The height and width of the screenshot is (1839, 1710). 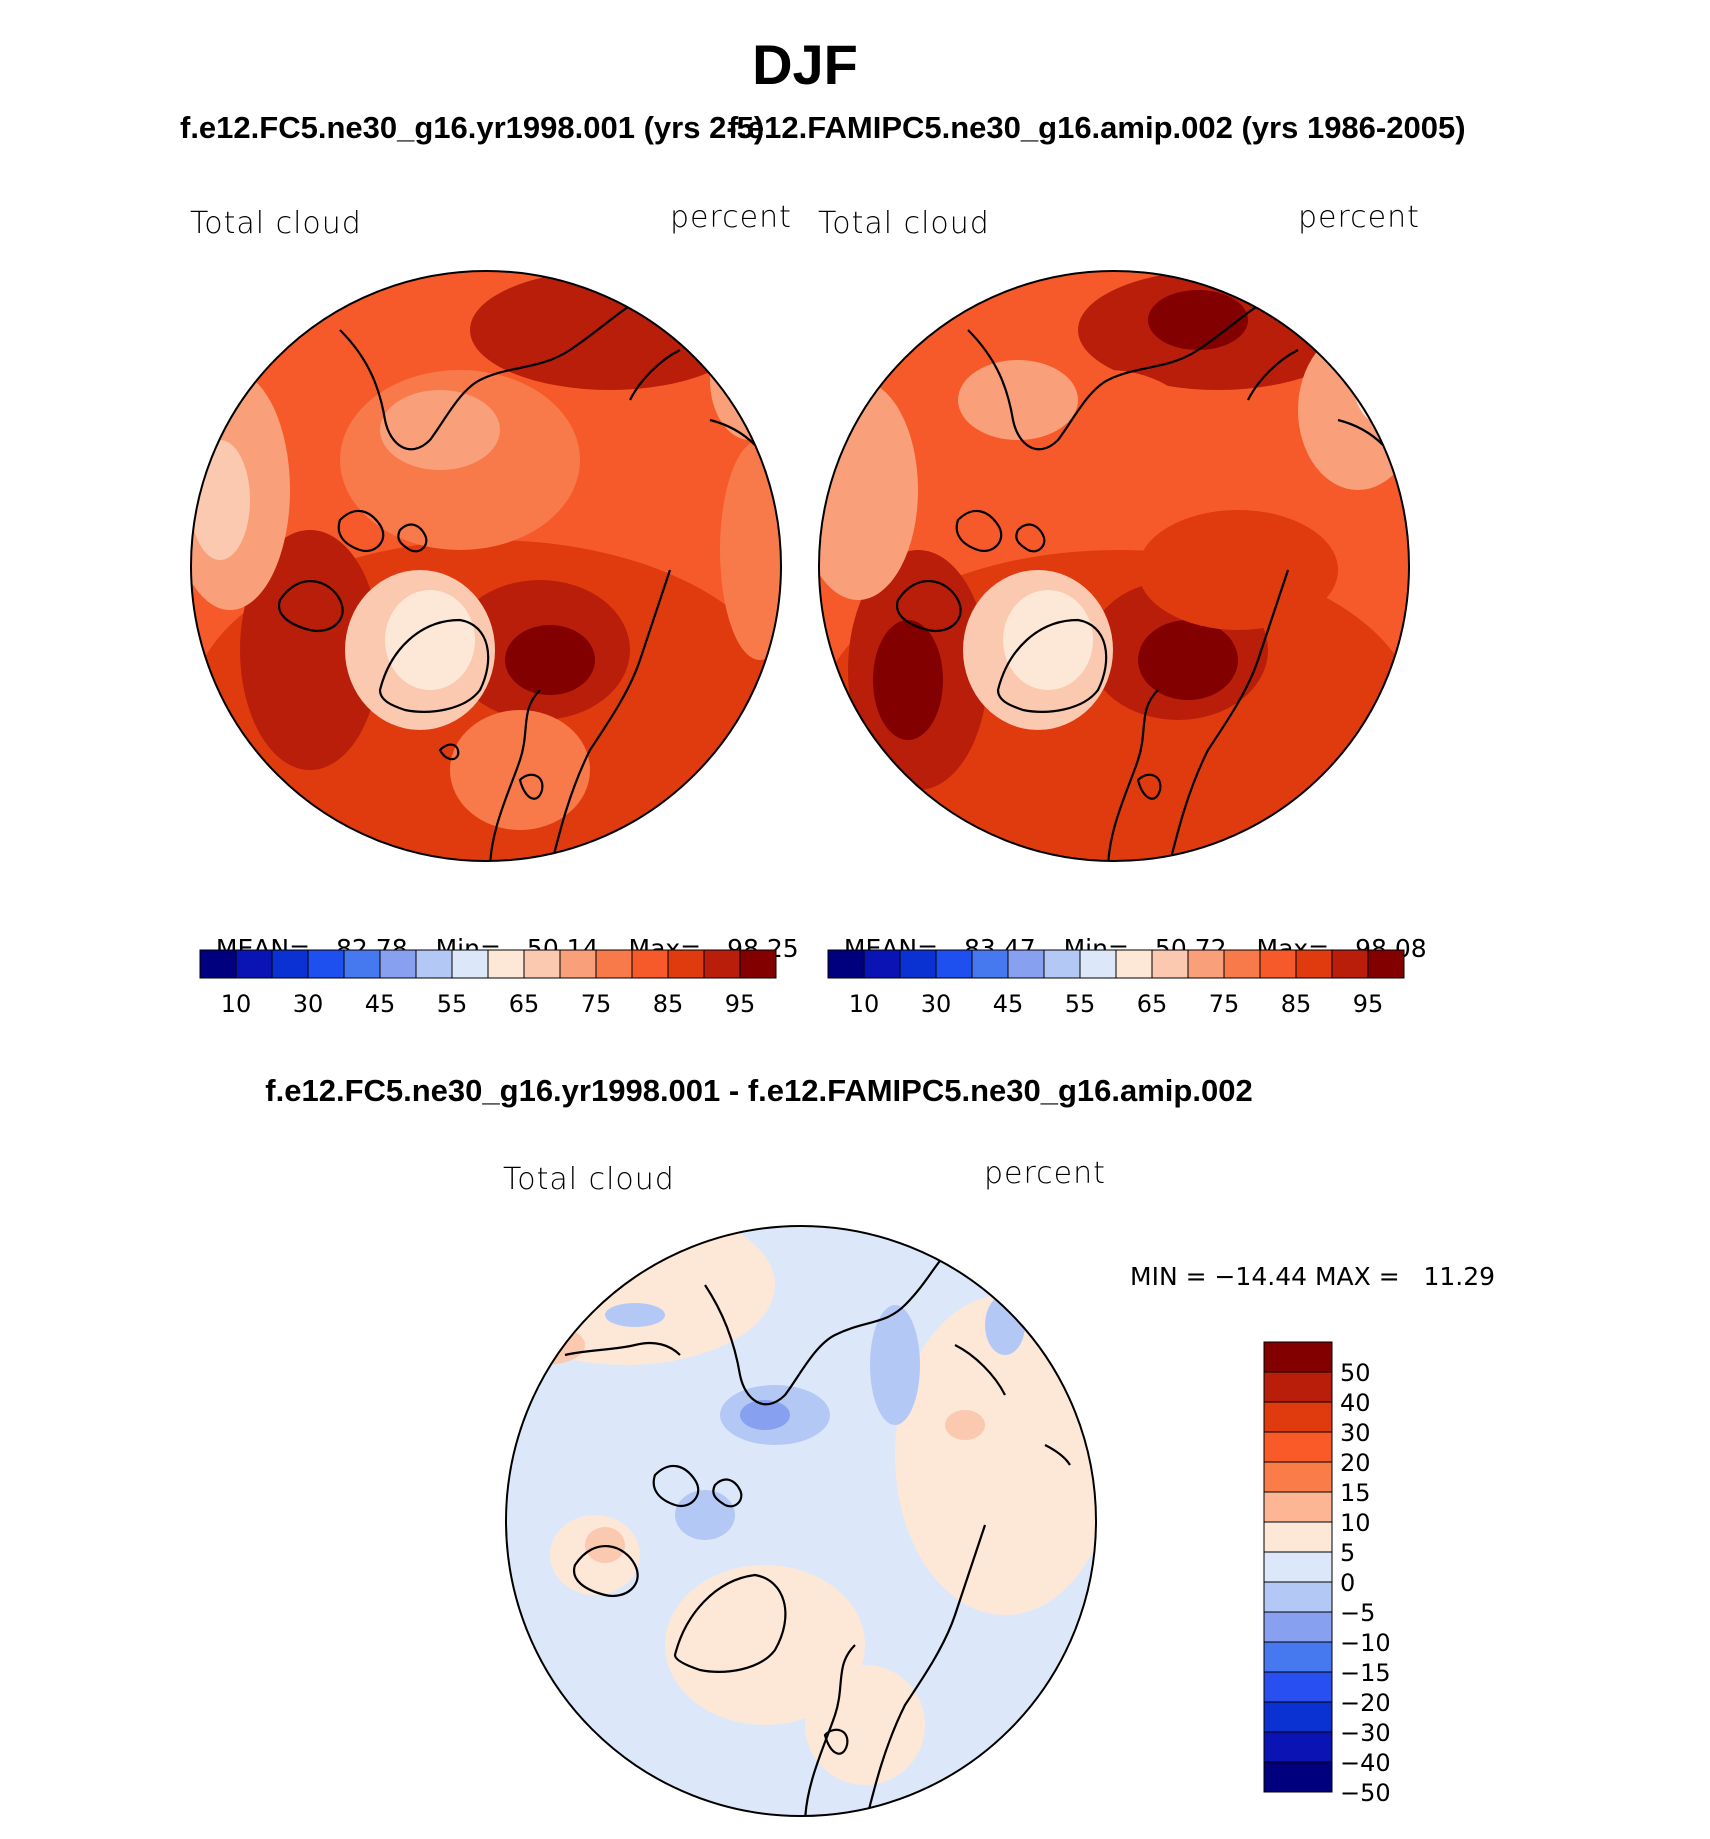 I want to click on diff-colorbar-tick-label: 30, so click(x=1355, y=1433).